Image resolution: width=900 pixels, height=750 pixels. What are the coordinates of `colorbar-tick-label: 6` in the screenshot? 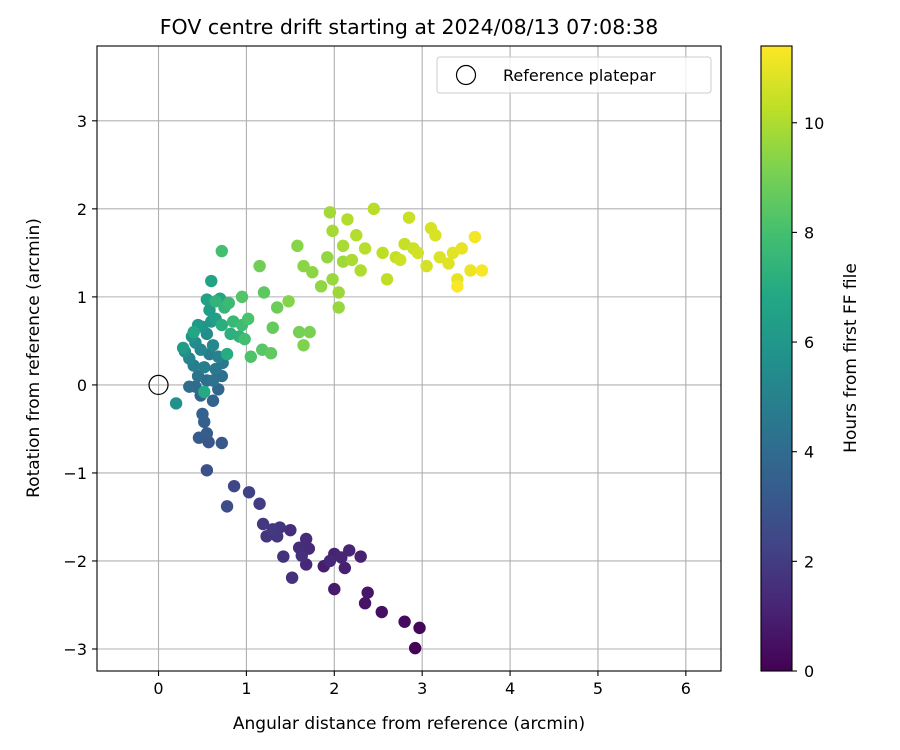 It's located at (809, 342).